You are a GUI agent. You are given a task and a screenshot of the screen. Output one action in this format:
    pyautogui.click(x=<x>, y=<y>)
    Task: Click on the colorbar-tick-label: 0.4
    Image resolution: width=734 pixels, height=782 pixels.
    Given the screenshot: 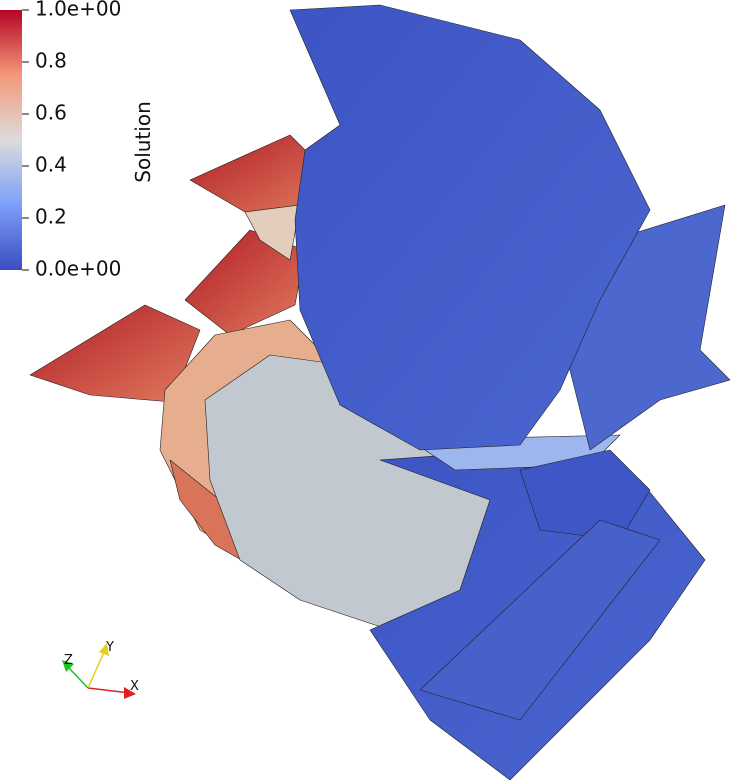 What is the action you would take?
    pyautogui.click(x=51, y=165)
    